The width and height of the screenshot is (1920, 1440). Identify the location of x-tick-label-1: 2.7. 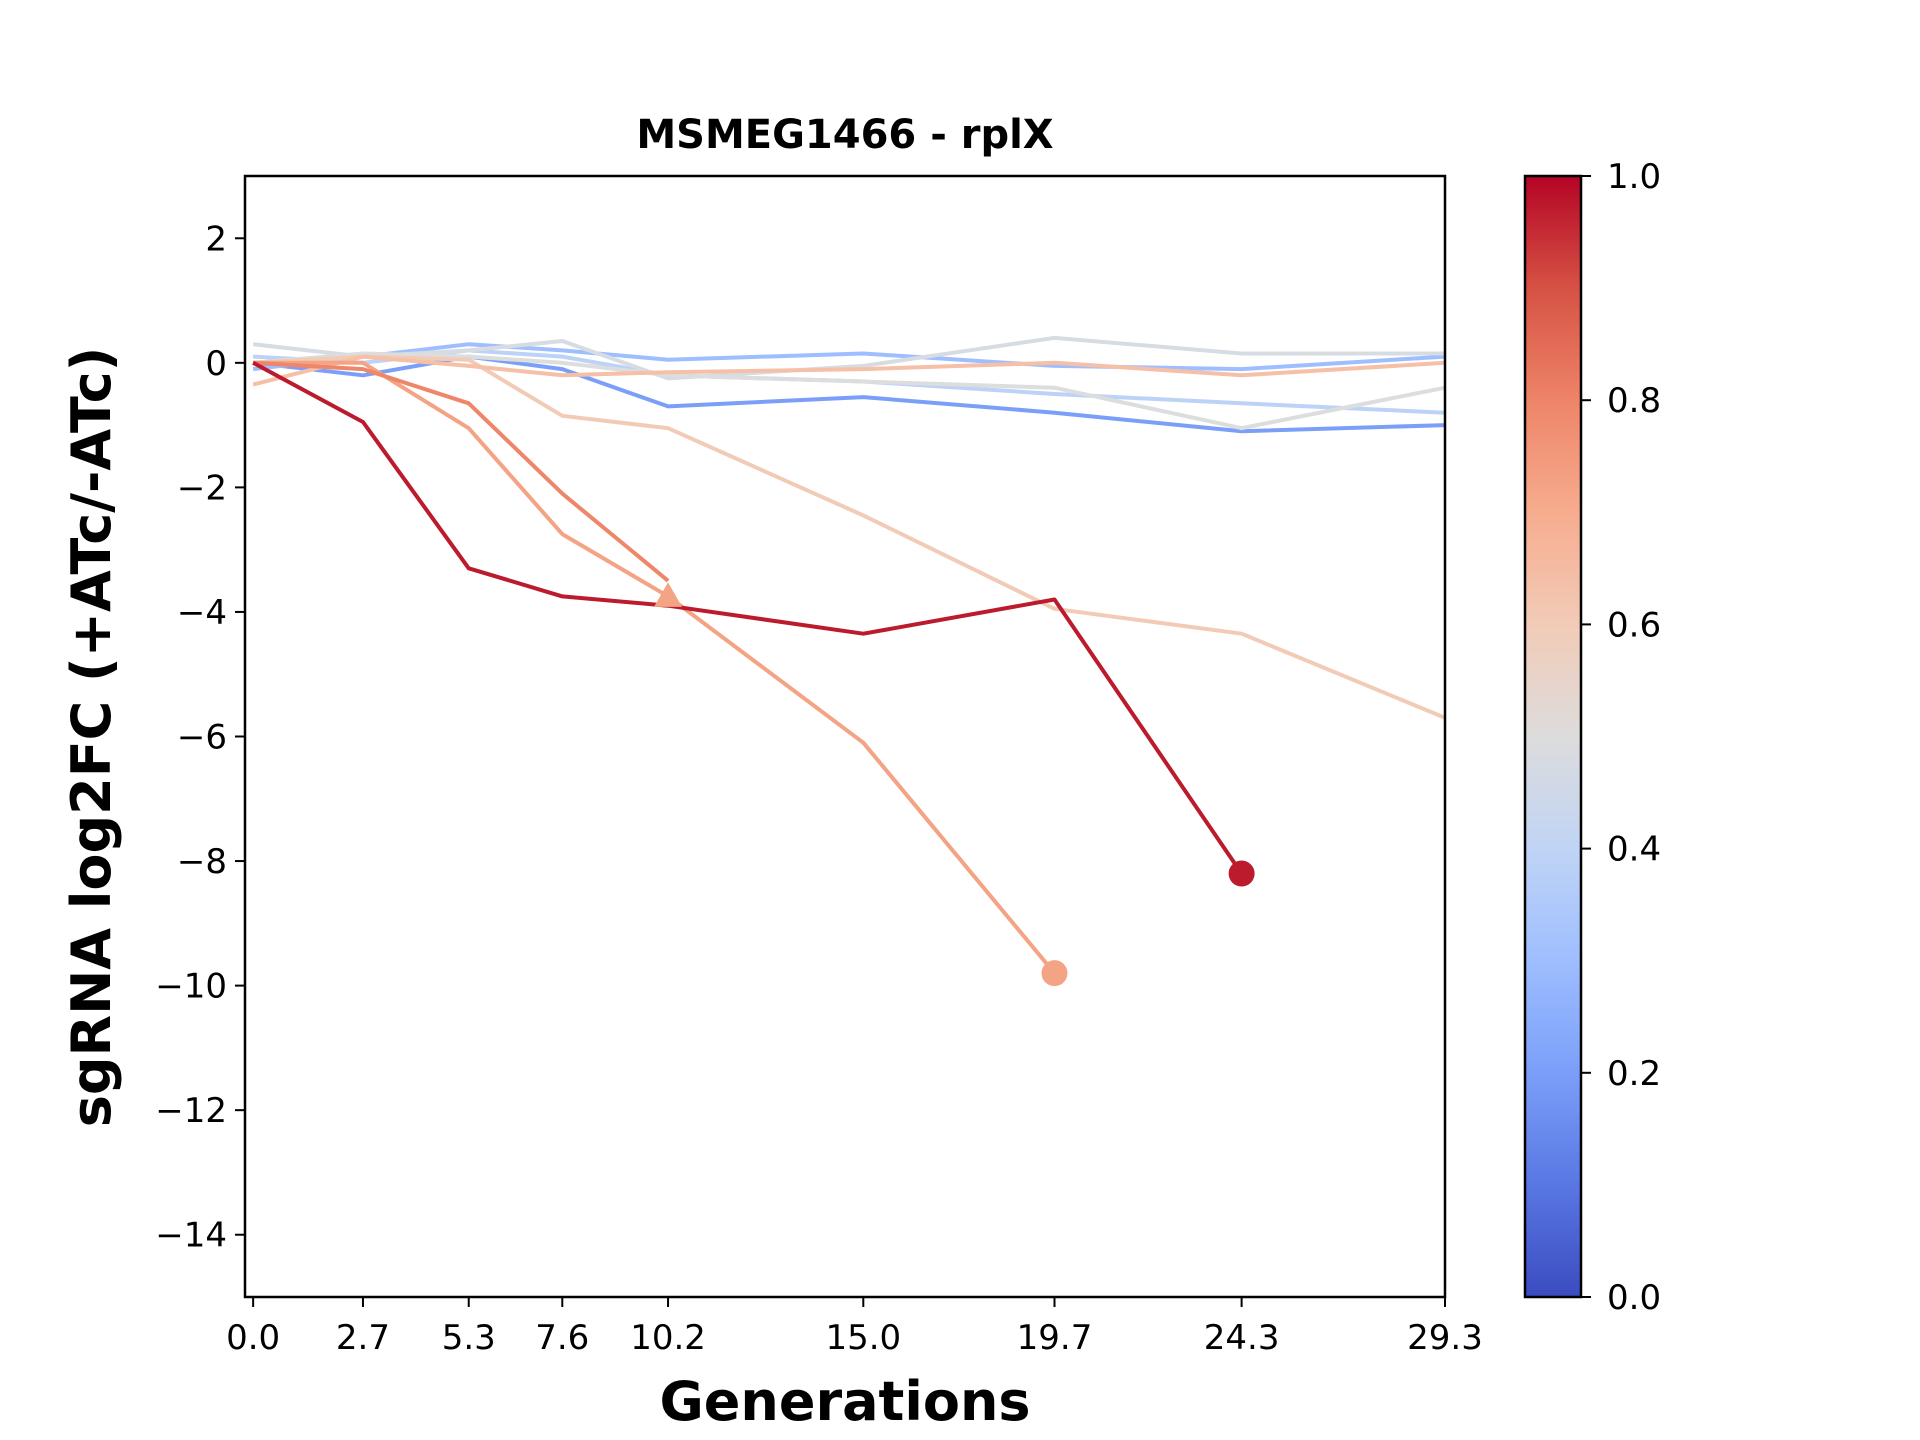
(363, 1338).